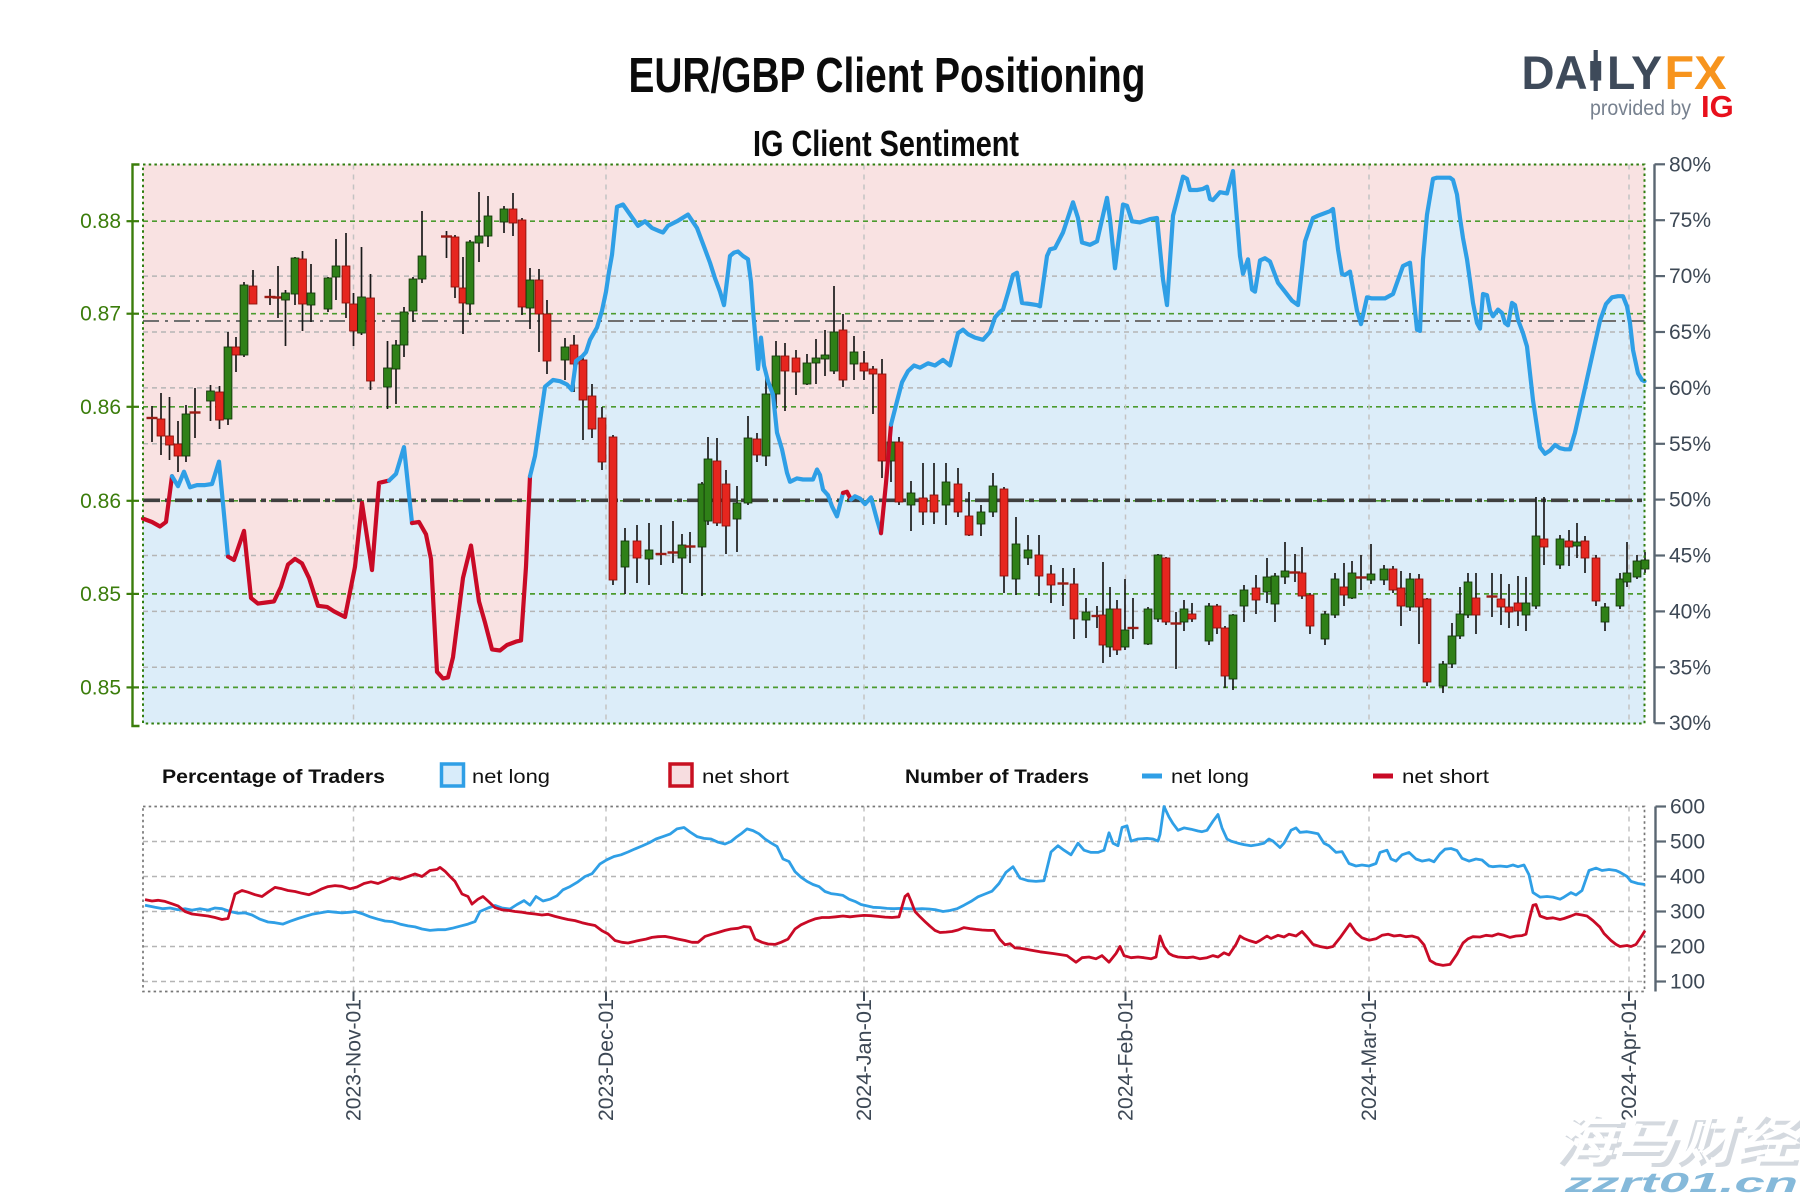 This screenshot has height=1200, width=1800. What do you see at coordinates (1690, 667) in the screenshot?
I see `svg-text: 35%` at bounding box center [1690, 667].